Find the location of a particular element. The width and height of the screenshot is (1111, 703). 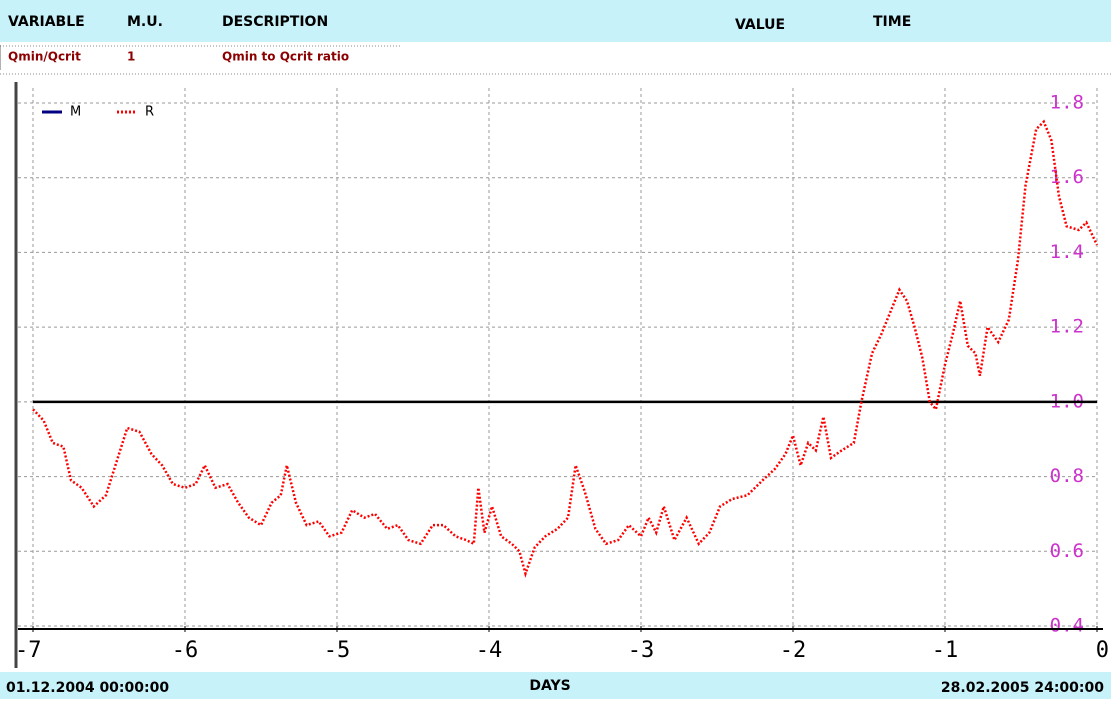

x-tick-label: -3 is located at coordinates (641, 650).